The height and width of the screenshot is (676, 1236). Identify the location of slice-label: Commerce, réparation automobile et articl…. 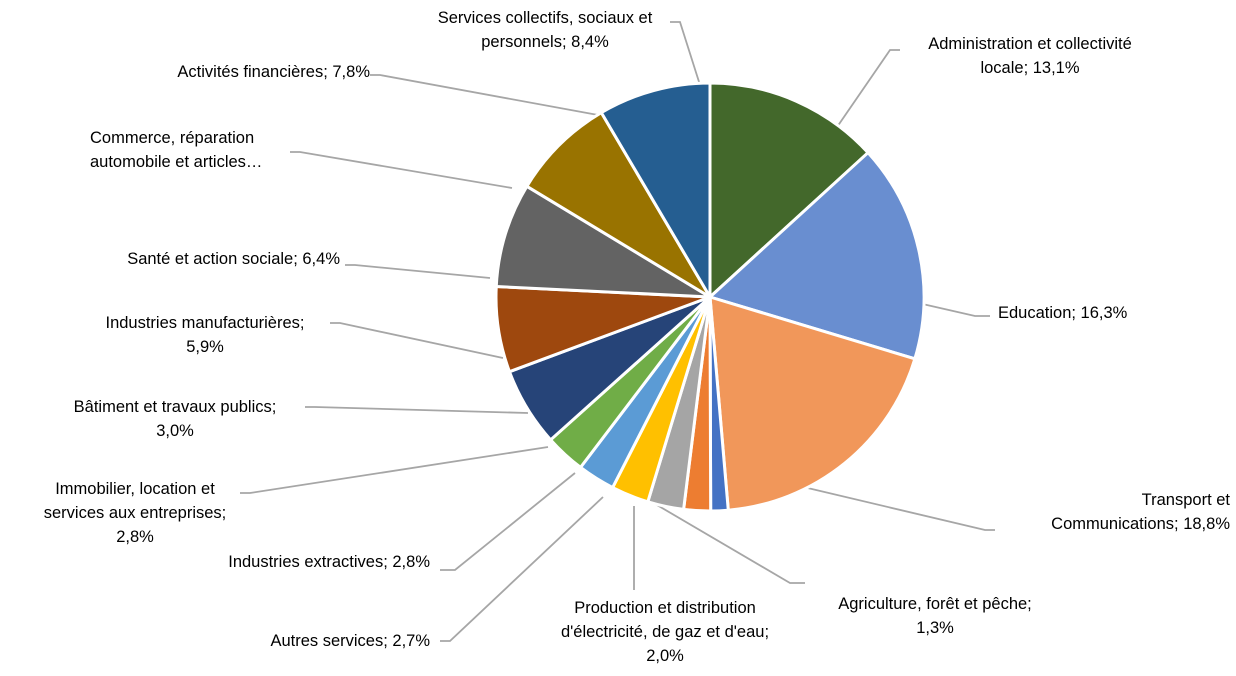
(220, 150).